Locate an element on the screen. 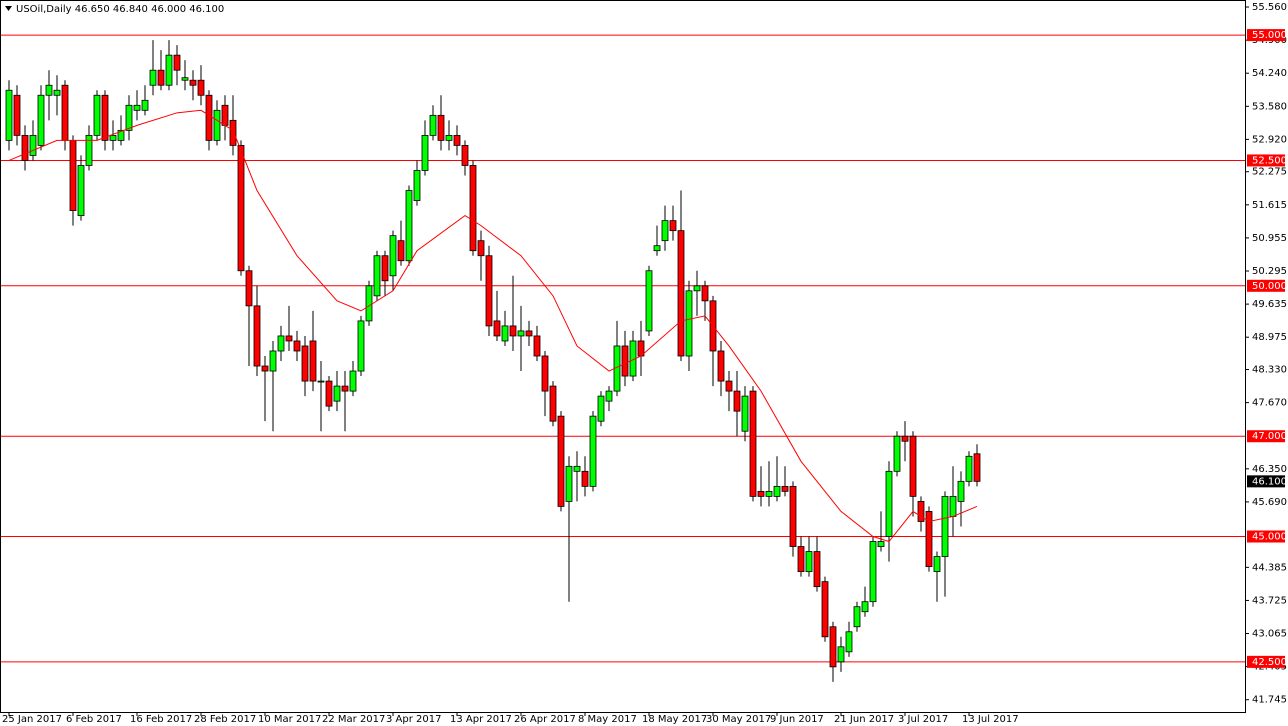  y-tick-label: 49.635 is located at coordinates (1269, 304).